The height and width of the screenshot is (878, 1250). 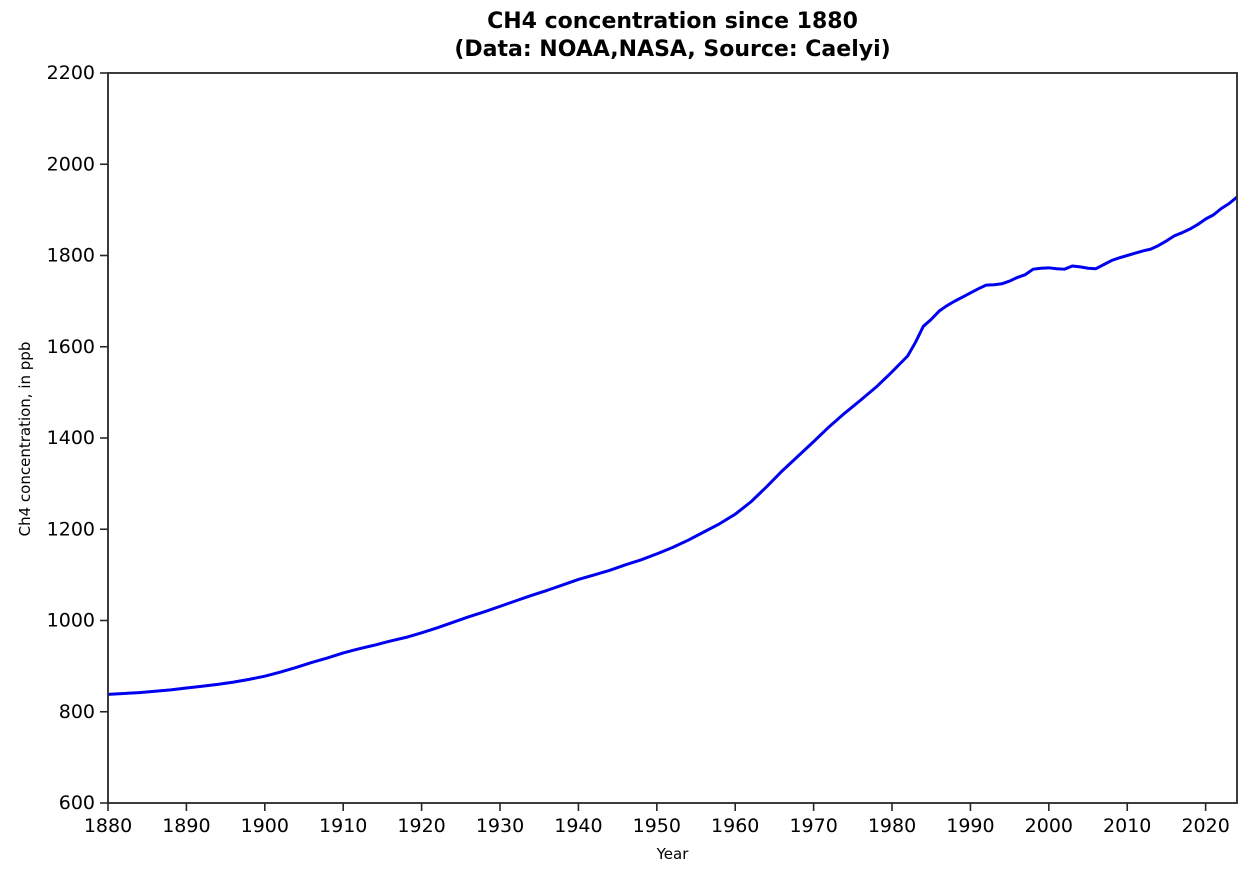 I want to click on x-tick-label: 1960, so click(x=735, y=826).